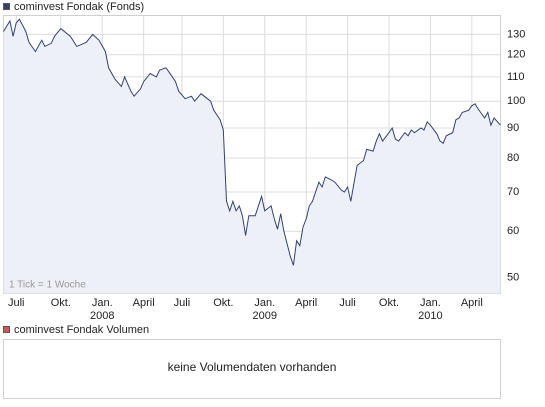  Describe the element at coordinates (516, 34) in the screenshot. I see `y-tick-label: 130` at that location.